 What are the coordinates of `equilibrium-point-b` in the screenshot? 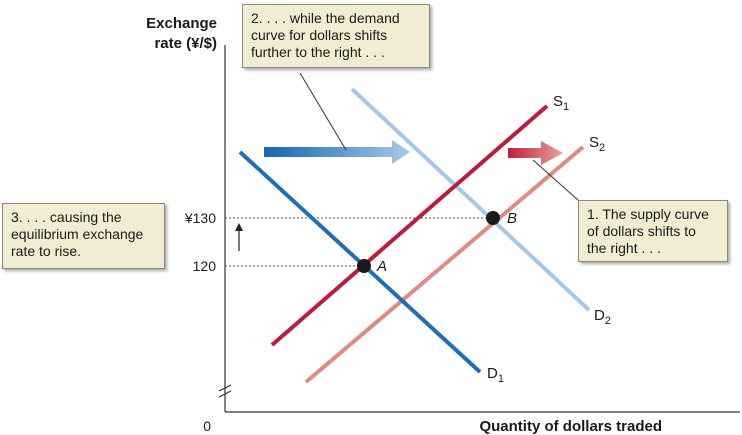 It's located at (493, 218).